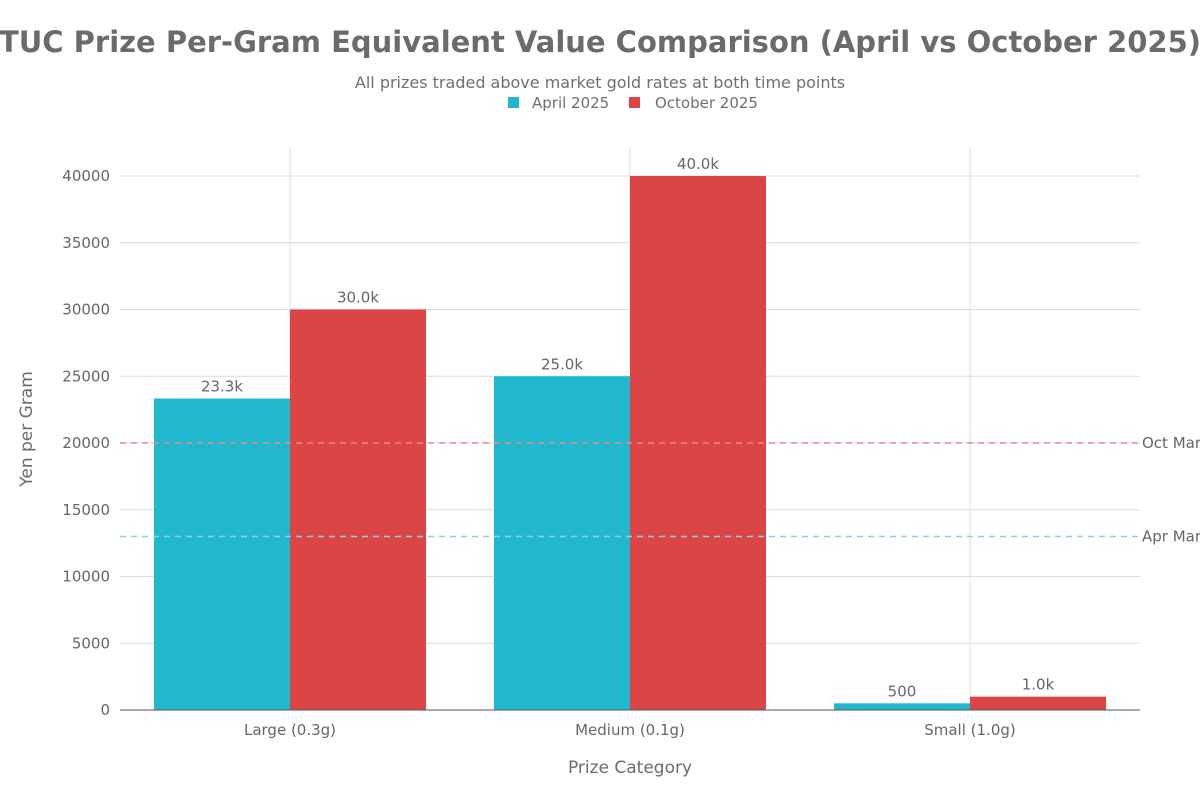 The height and width of the screenshot is (800, 1200). I want to click on y-tick-label: 20000, so click(86, 443).